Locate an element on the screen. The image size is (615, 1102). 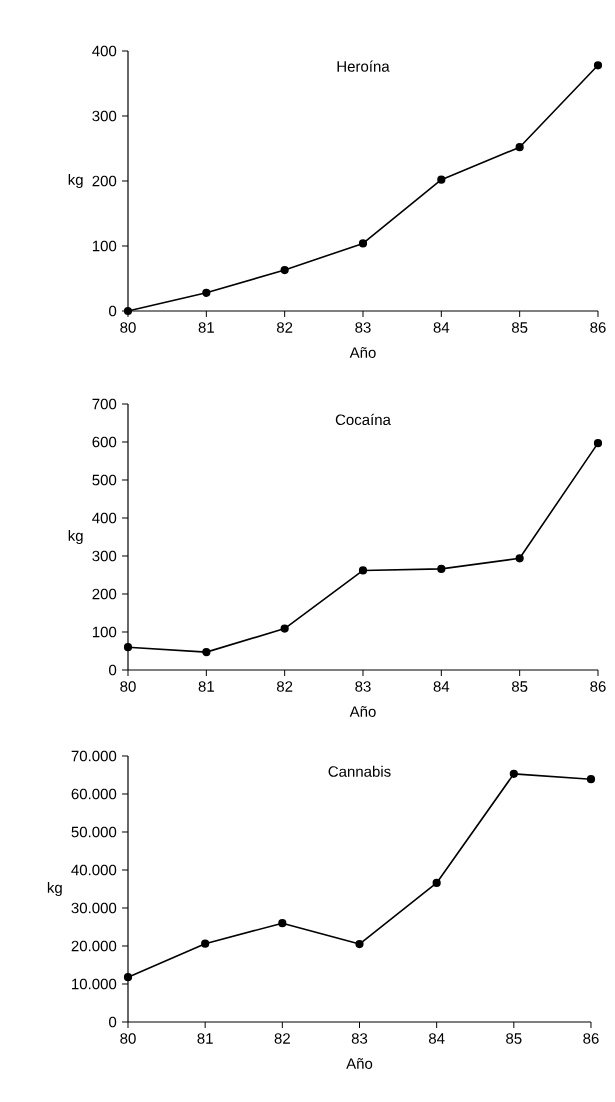
text: Cocaína is located at coordinates (363, 419).